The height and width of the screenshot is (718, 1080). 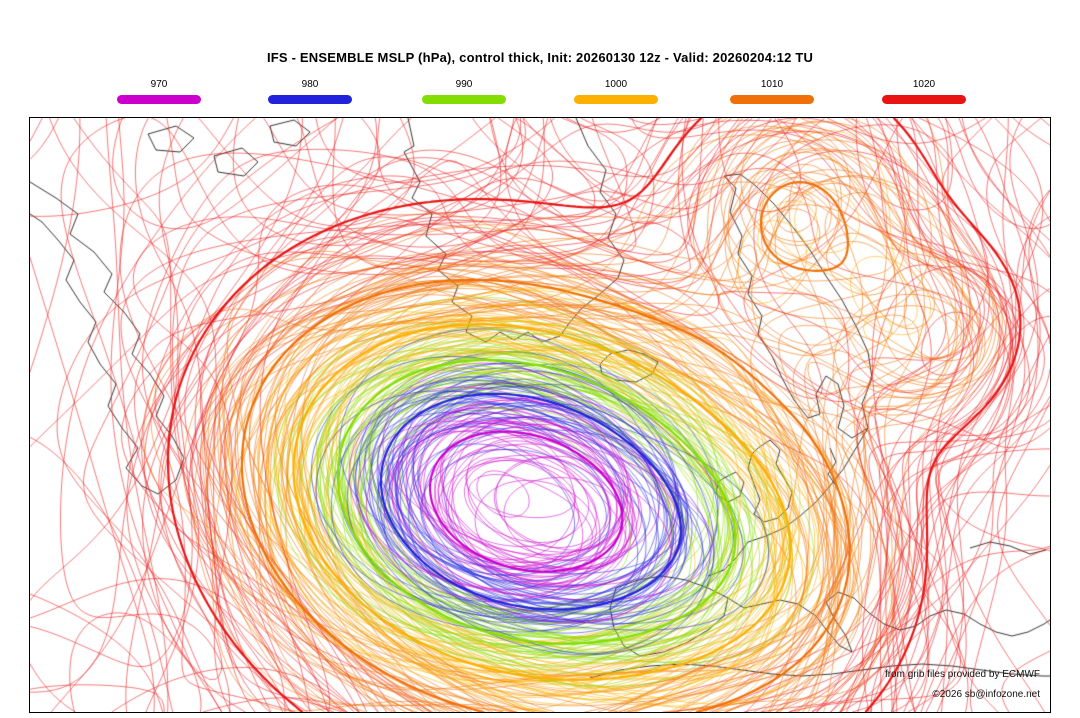 What do you see at coordinates (616, 91) in the screenshot?
I see `legend-item: 1000` at bounding box center [616, 91].